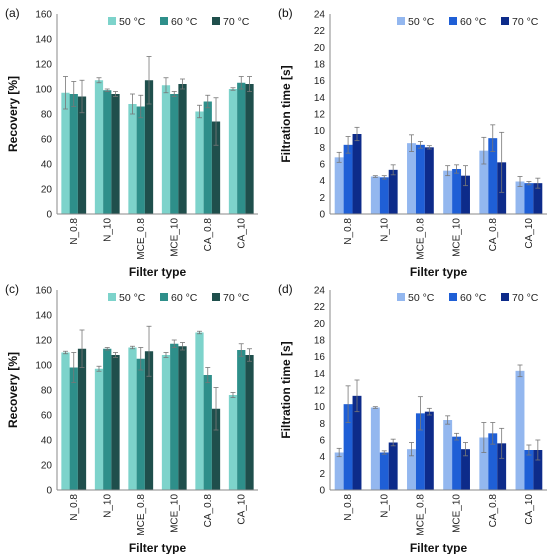 Image resolution: width=550 pixels, height=554 pixels. I want to click on panel-4-bar-ca-10-s2, so click(529, 470).